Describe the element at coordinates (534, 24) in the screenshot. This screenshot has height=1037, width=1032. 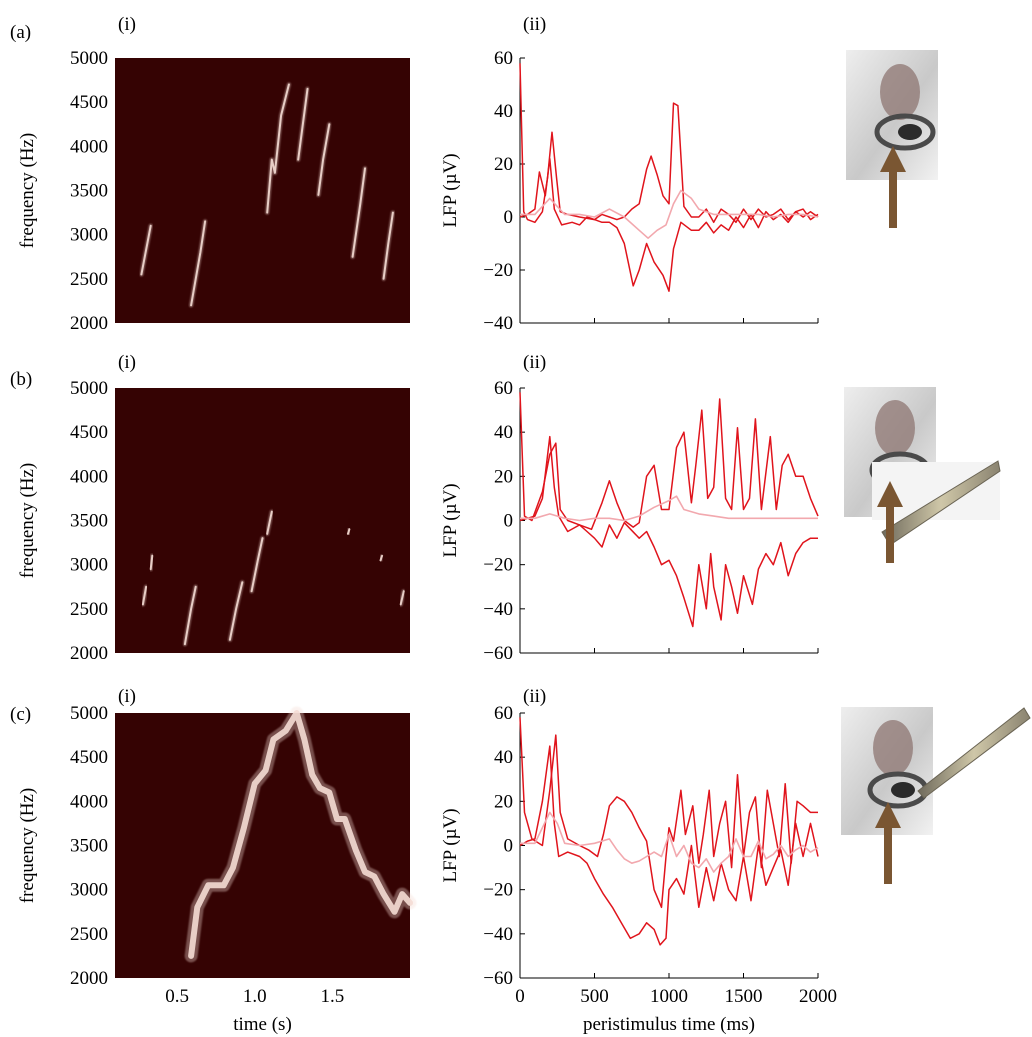
I see `panel-label-a-ii: (ii)` at that location.